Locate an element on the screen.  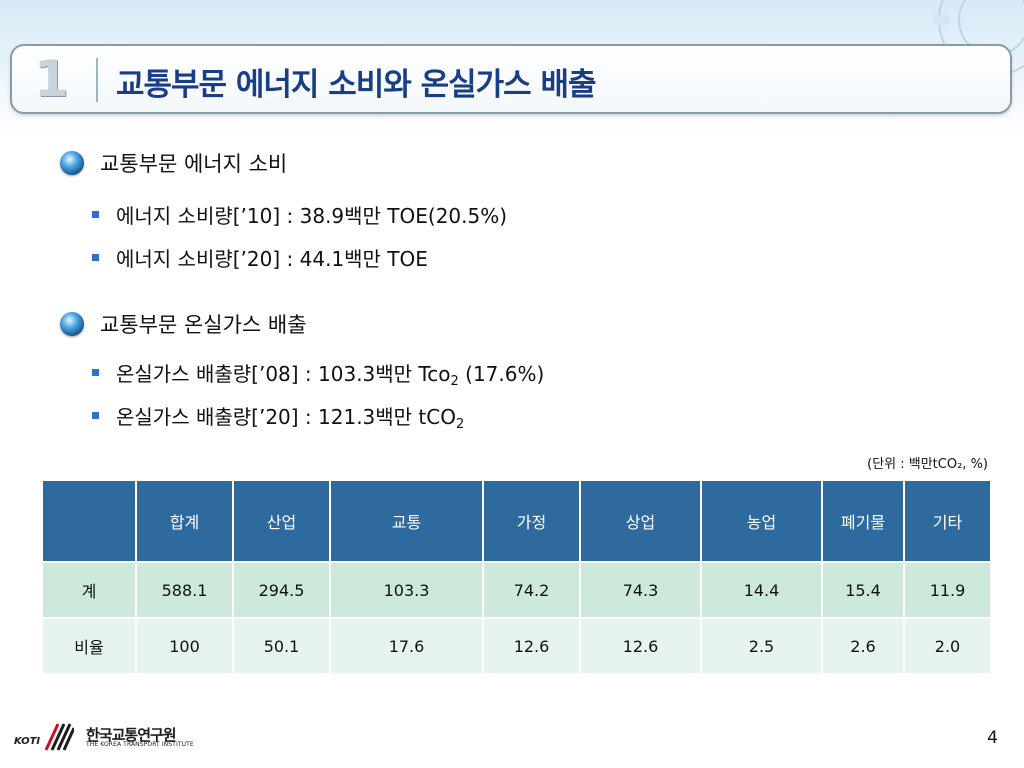
list-item-text: 에너지 소비량[’10] : 38.9백만 TOE(20.5%) is located at coordinates (312, 216).